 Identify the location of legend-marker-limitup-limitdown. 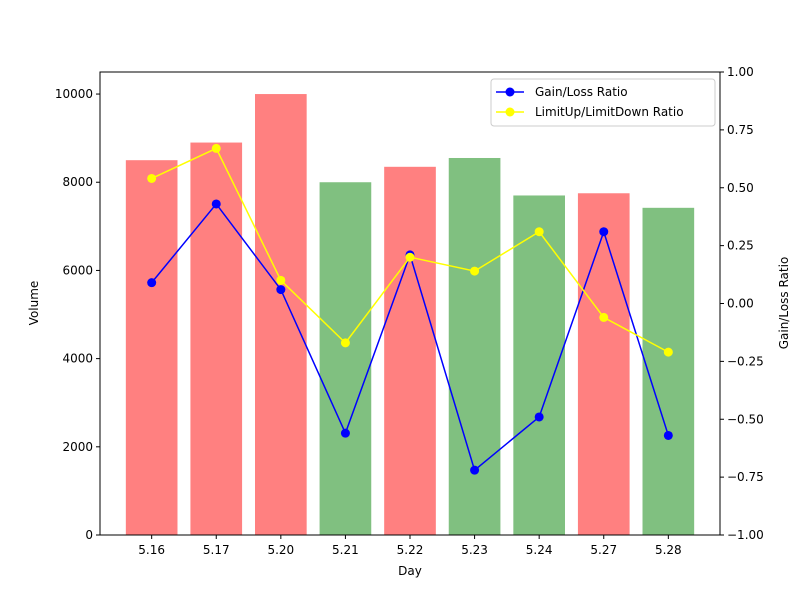
(510, 112).